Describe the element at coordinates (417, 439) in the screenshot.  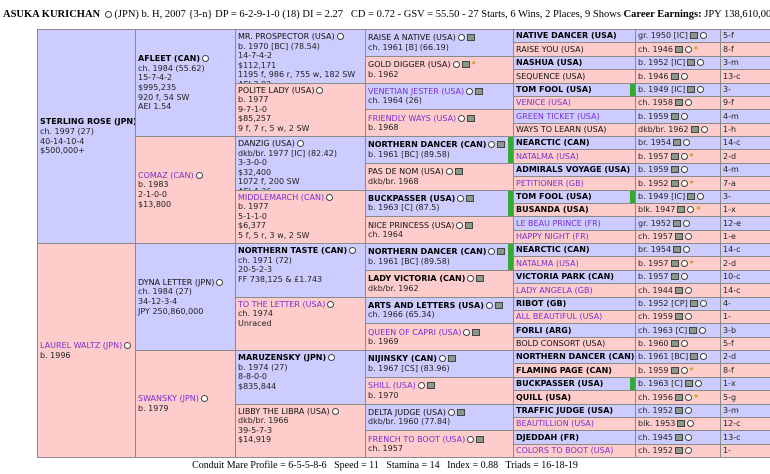
I see `horse-name: FRENCH TO BOOT (USA)` at that location.